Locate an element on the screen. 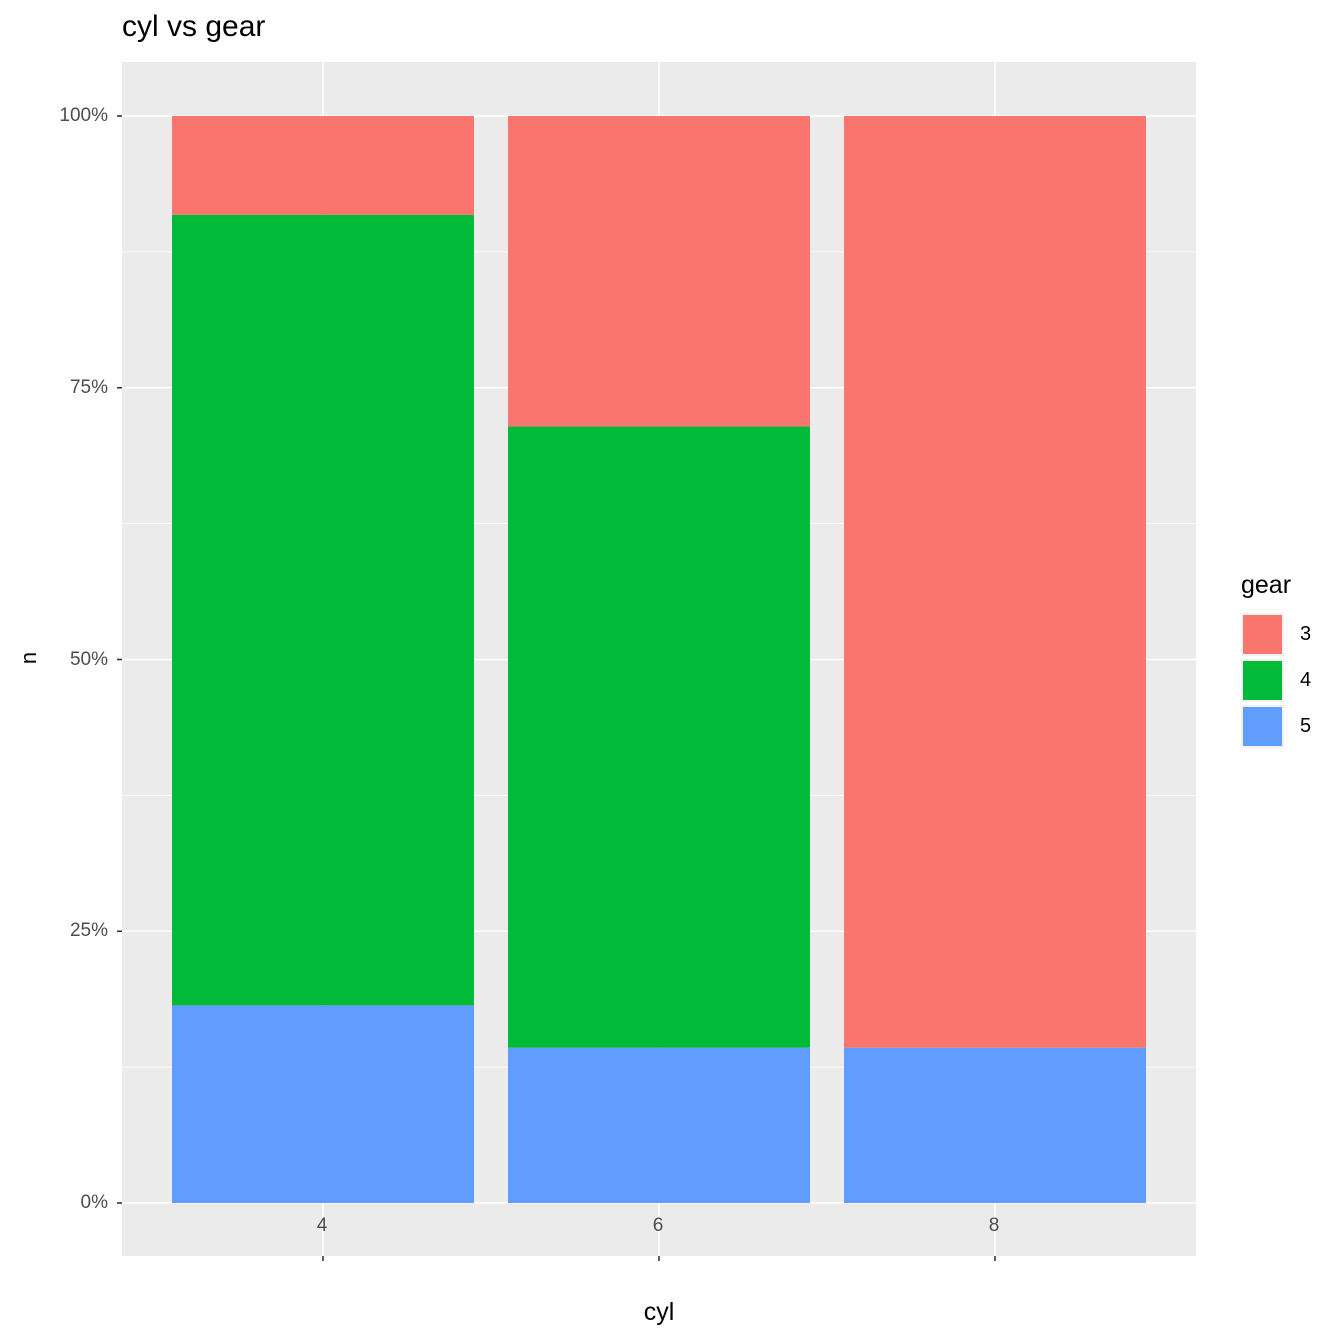 The image size is (1344, 1344). legend-item-4: 4 is located at coordinates (1276, 680).